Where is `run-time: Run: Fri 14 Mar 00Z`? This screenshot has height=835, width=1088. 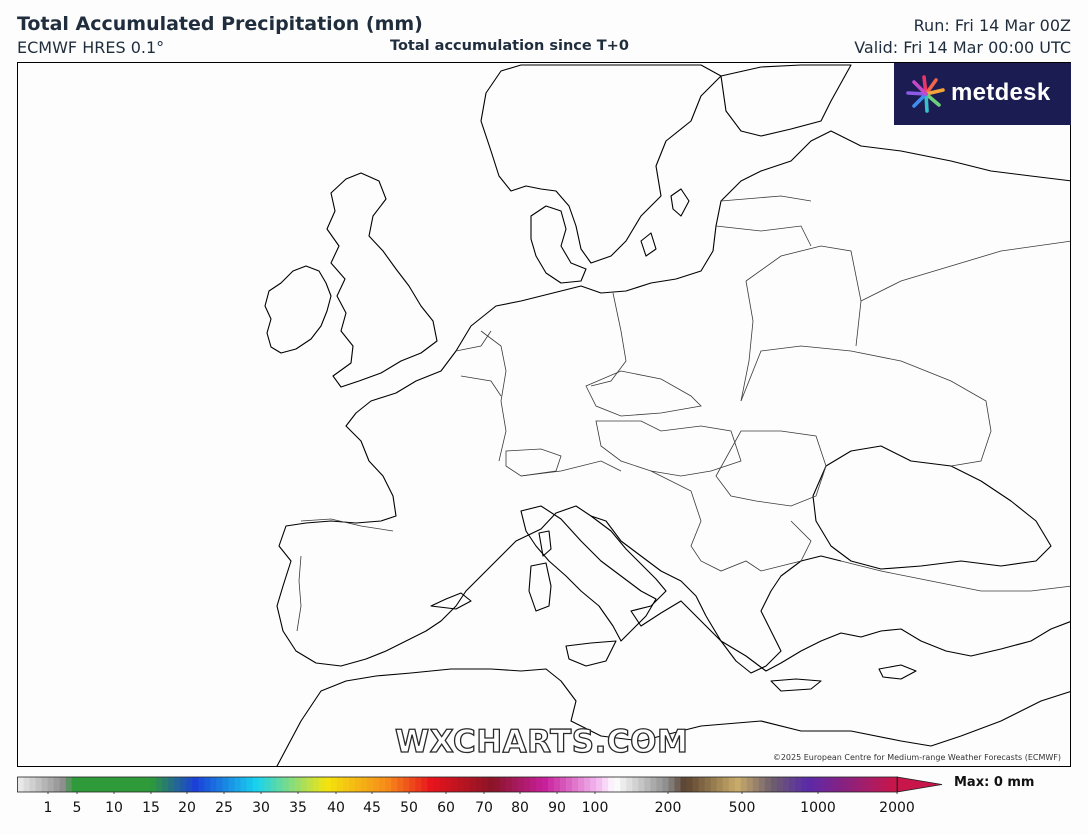 run-time: Run: Fri 14 Mar 00Z is located at coordinates (992, 25).